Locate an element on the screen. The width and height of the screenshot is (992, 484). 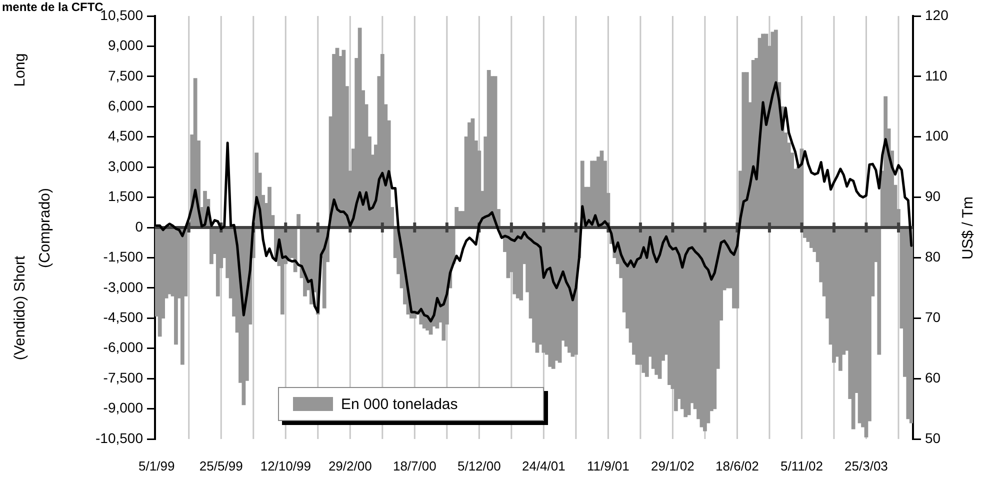
x-tick-label: 18/6/02 is located at coordinates (737, 466).